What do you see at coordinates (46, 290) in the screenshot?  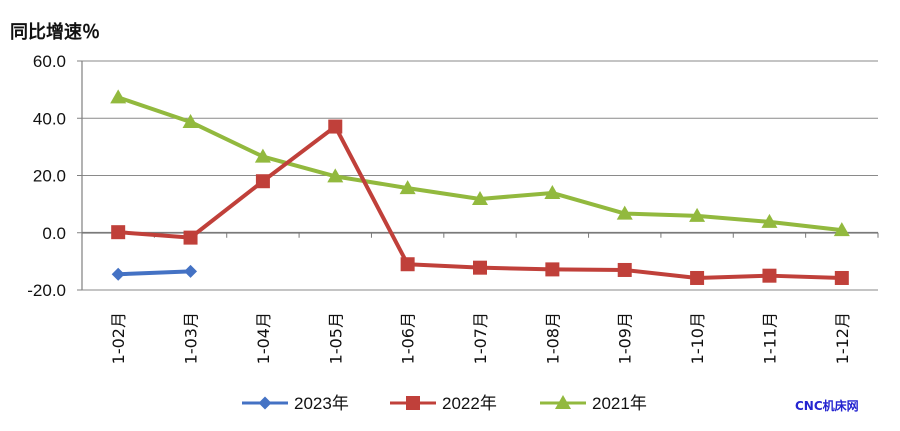 I see `y-tick-label: -20.0` at bounding box center [46, 290].